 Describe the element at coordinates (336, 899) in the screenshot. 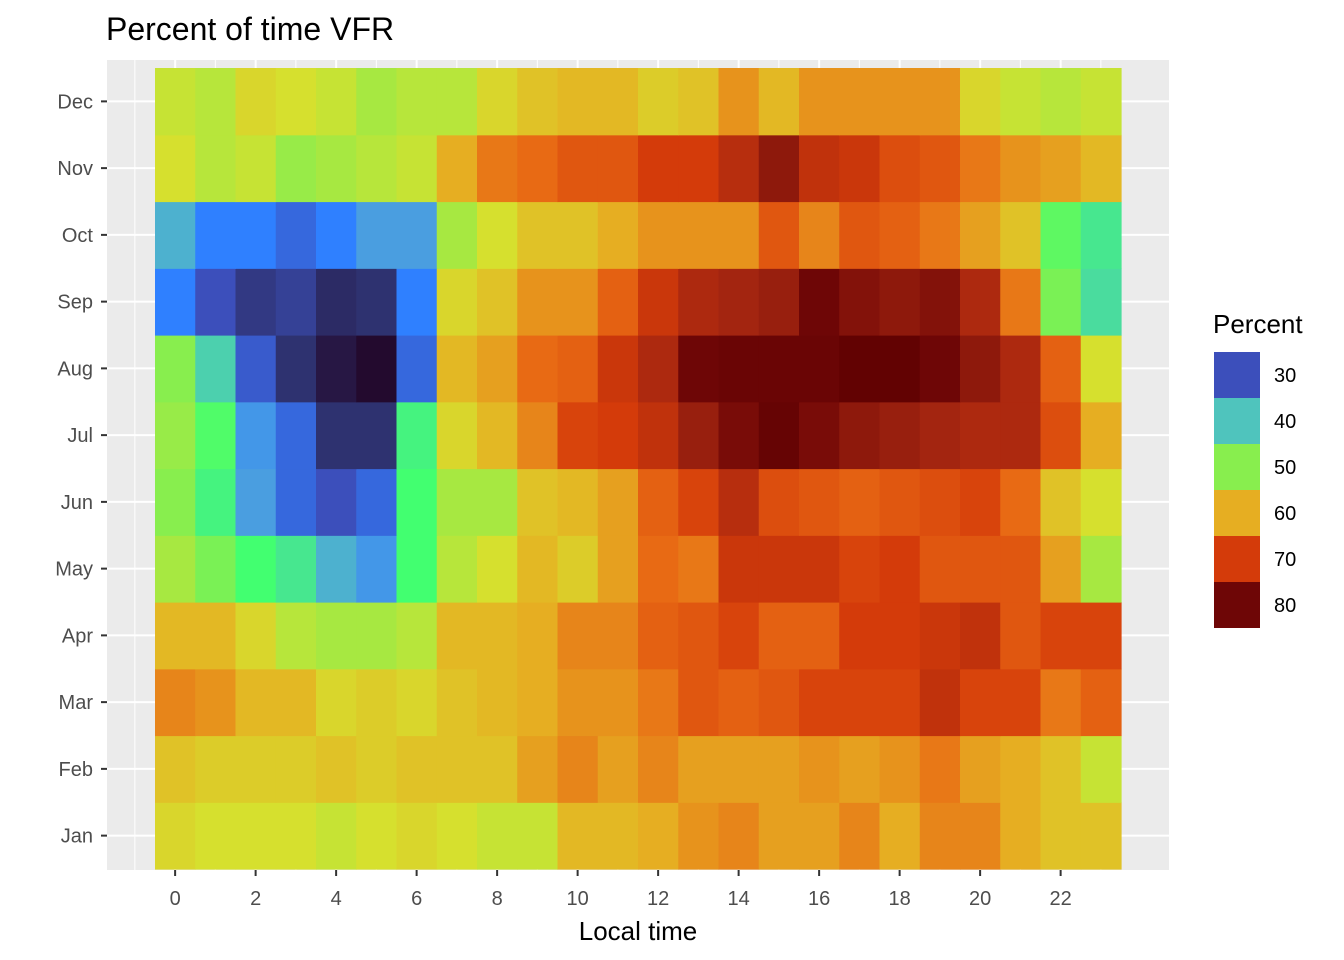

I see `x-tick-label: 4` at that location.